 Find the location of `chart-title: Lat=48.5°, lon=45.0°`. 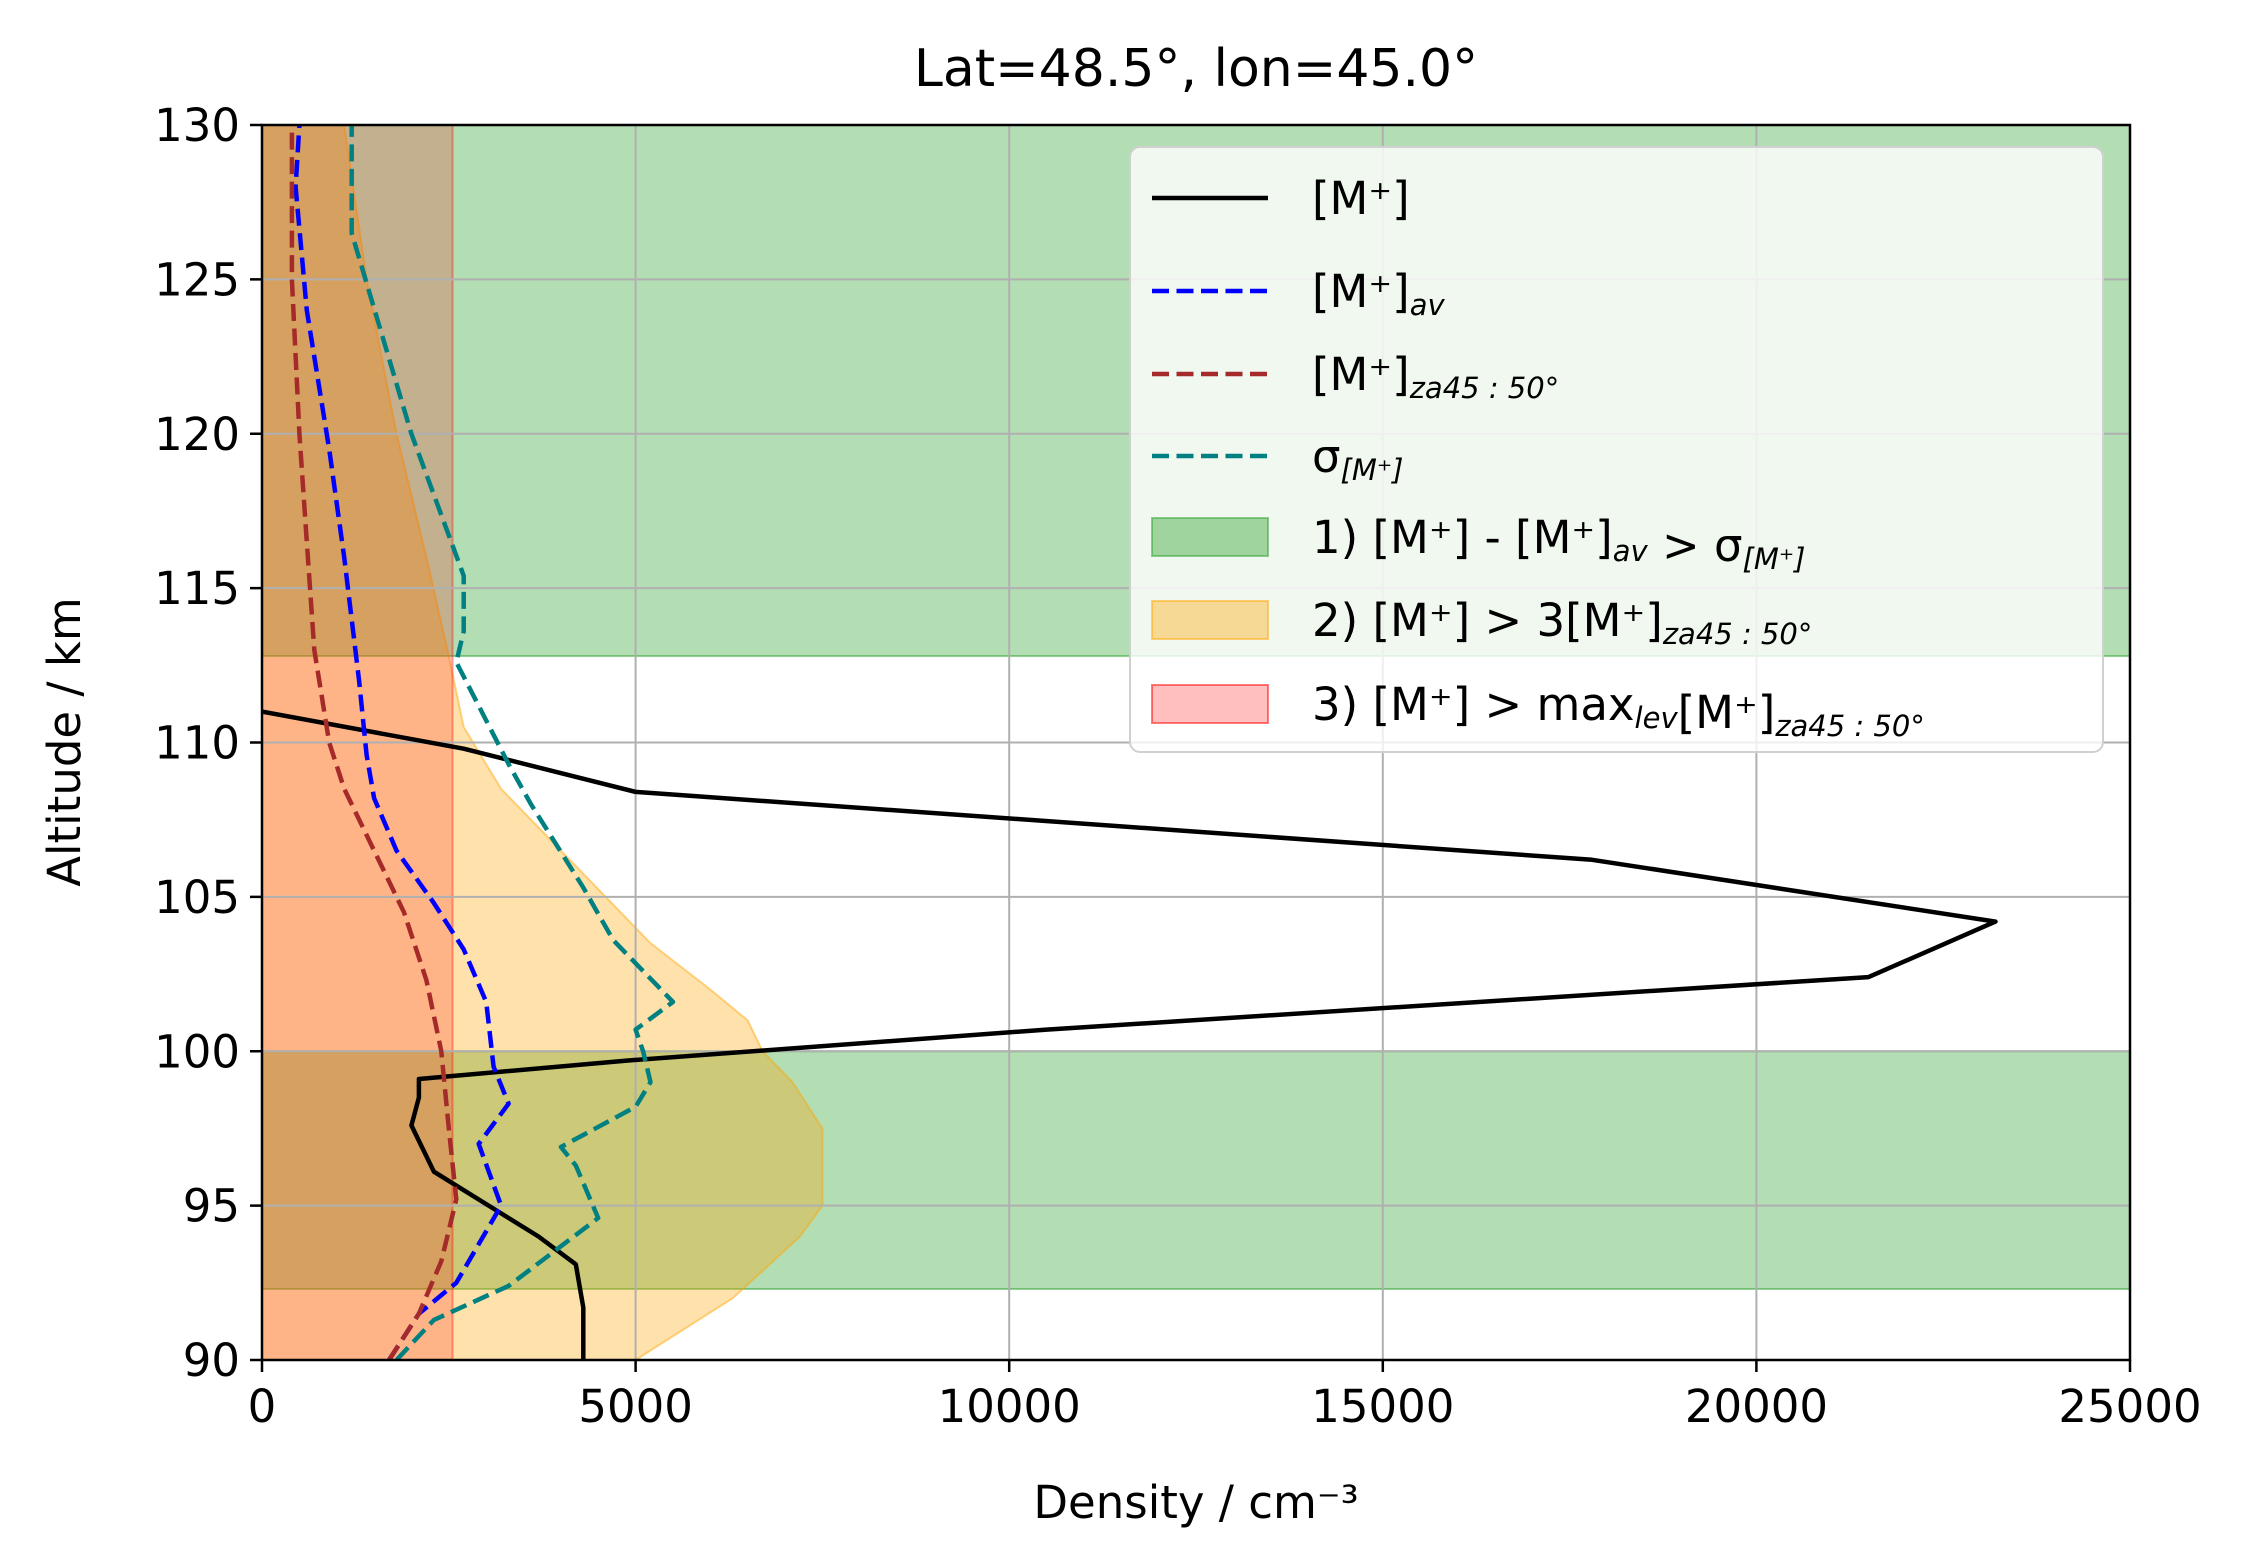

chart-title: Lat=48.5°, lon=45.0° is located at coordinates (1196, 69).